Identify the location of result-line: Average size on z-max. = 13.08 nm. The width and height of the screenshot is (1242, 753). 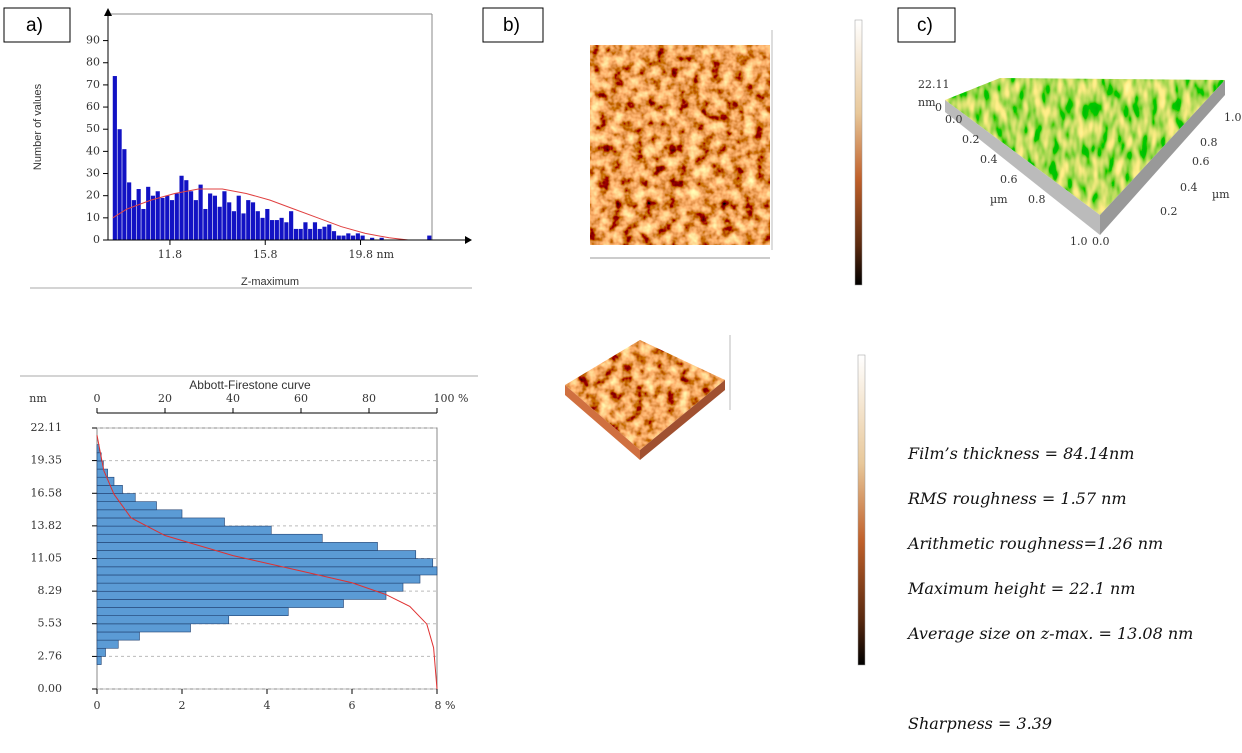
(1051, 633).